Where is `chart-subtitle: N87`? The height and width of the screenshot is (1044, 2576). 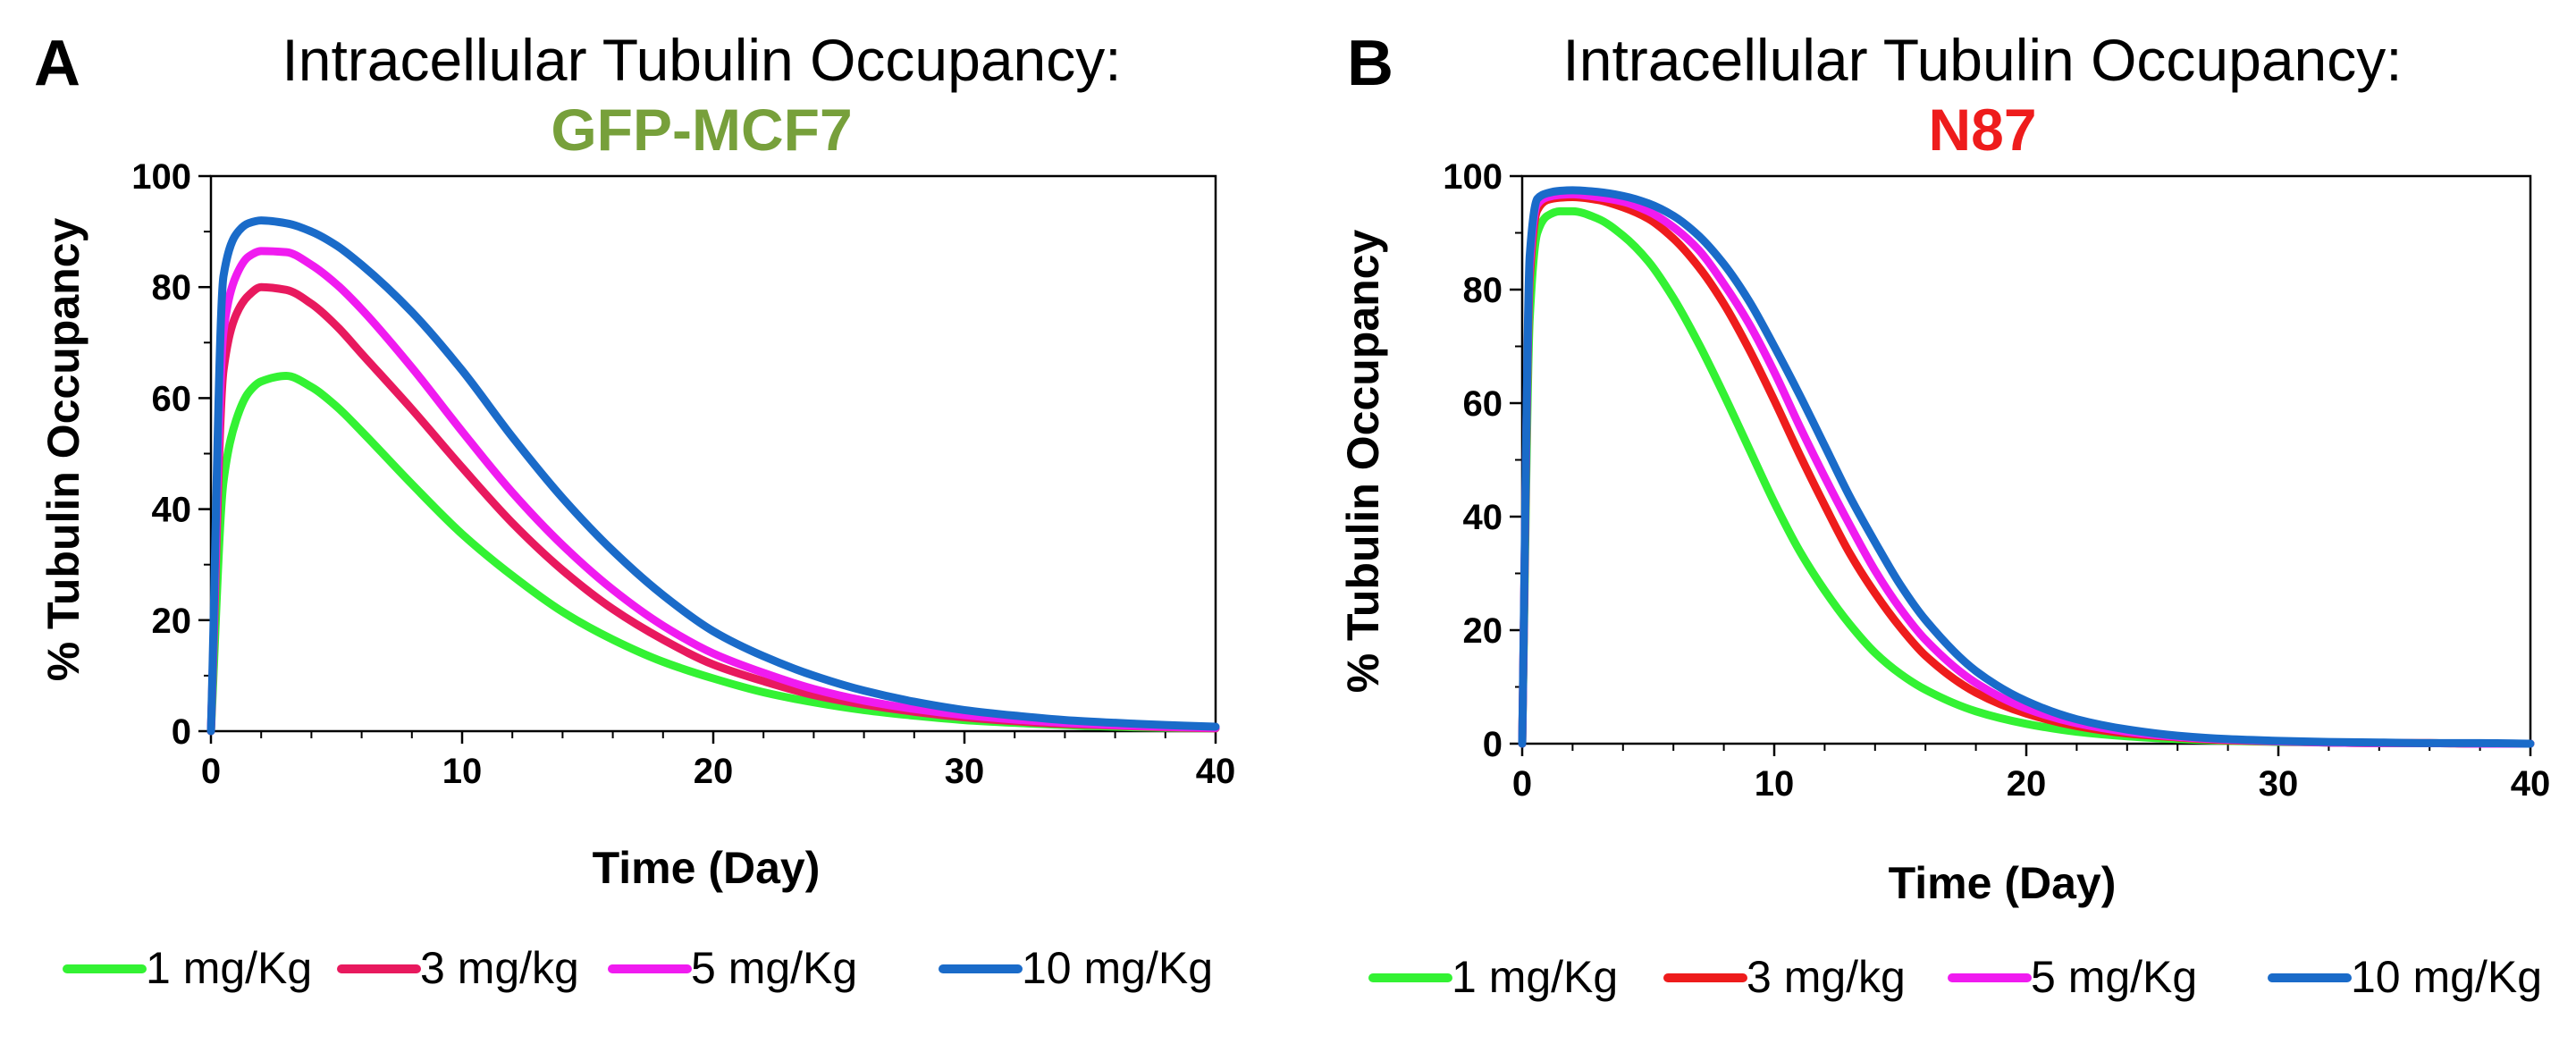
chart-subtitle: N87 is located at coordinates (1982, 130).